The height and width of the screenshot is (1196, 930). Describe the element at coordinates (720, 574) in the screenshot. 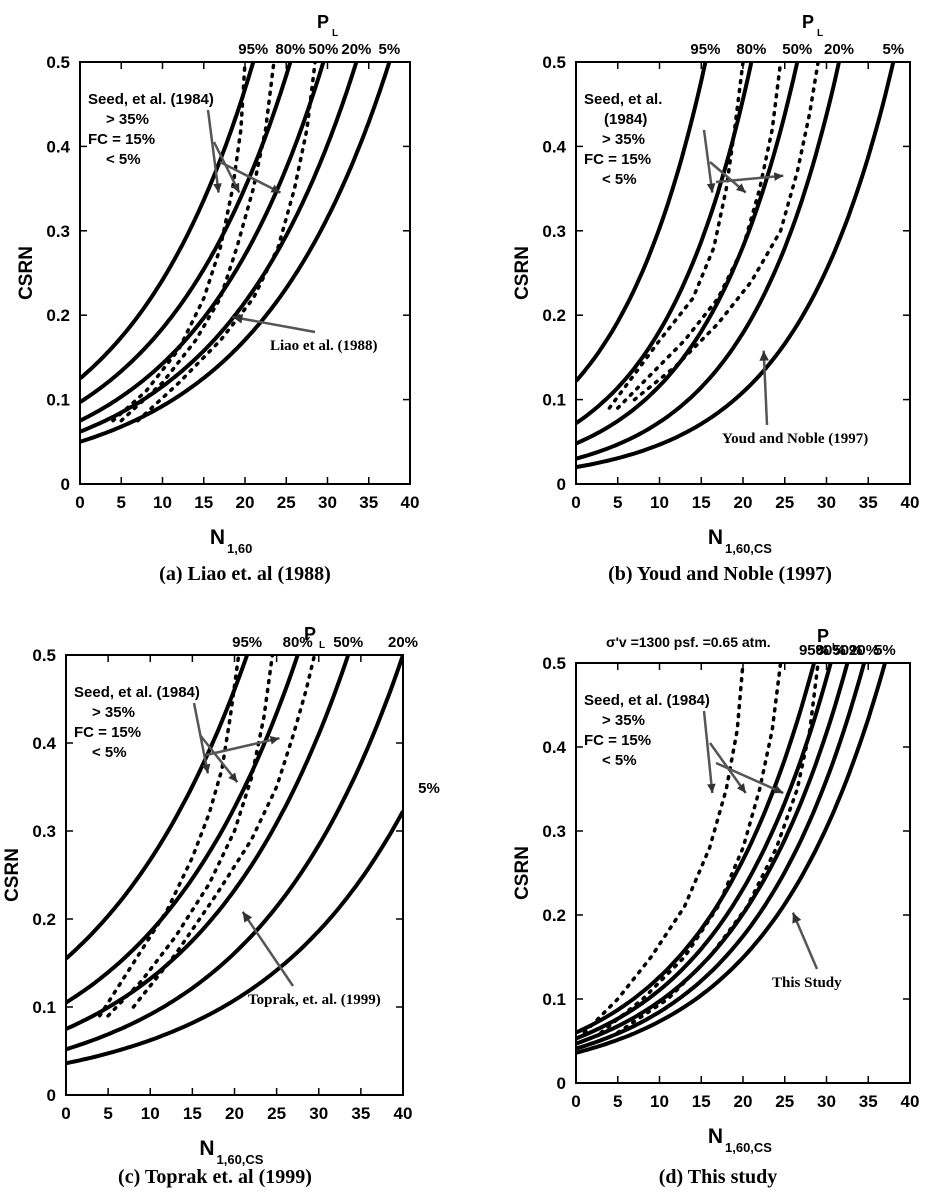

I see `panel-caption: (b) Youd and Noble (1997)` at that location.